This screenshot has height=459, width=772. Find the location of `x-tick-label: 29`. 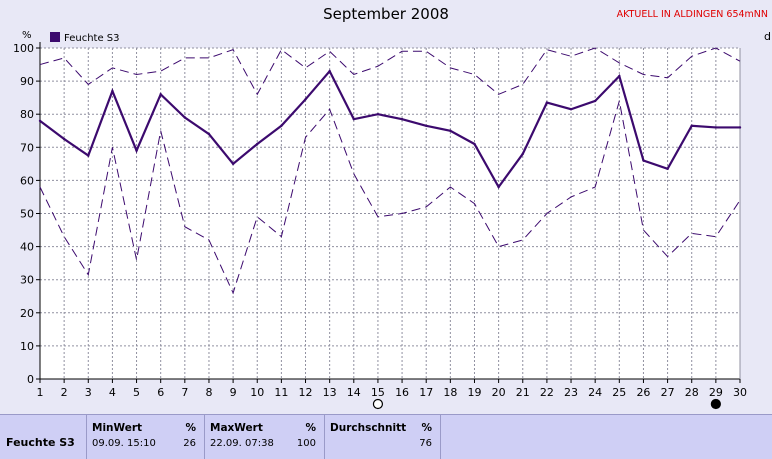

x-tick-label: 29 is located at coordinates (716, 392).